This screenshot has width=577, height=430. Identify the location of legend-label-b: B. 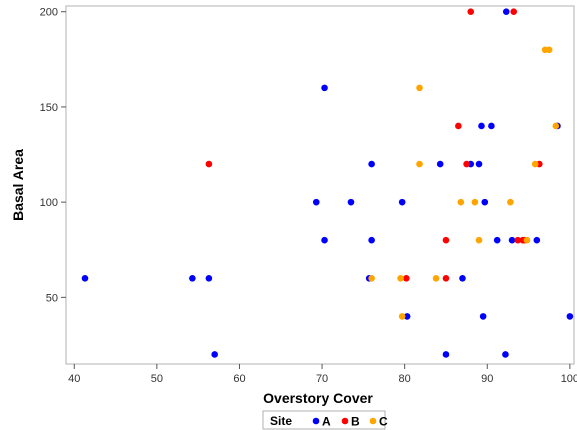
(355, 422).